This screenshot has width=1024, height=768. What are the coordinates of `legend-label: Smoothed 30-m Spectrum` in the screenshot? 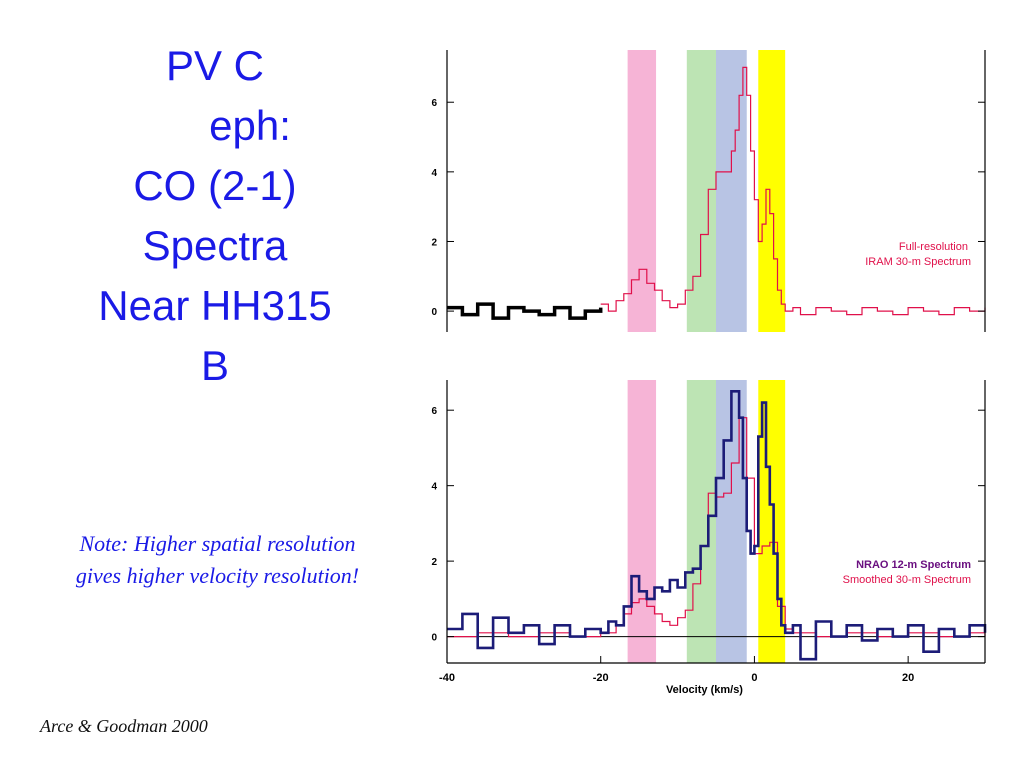 It's located at (907, 580).